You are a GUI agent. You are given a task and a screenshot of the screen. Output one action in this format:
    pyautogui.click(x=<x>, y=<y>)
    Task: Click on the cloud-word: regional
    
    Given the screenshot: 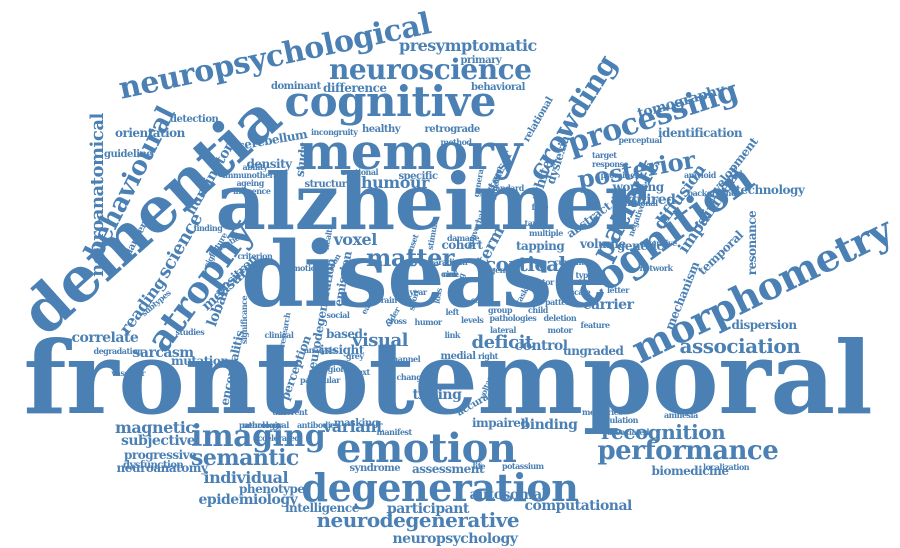 What is the action you would take?
    pyautogui.click(x=336, y=369)
    